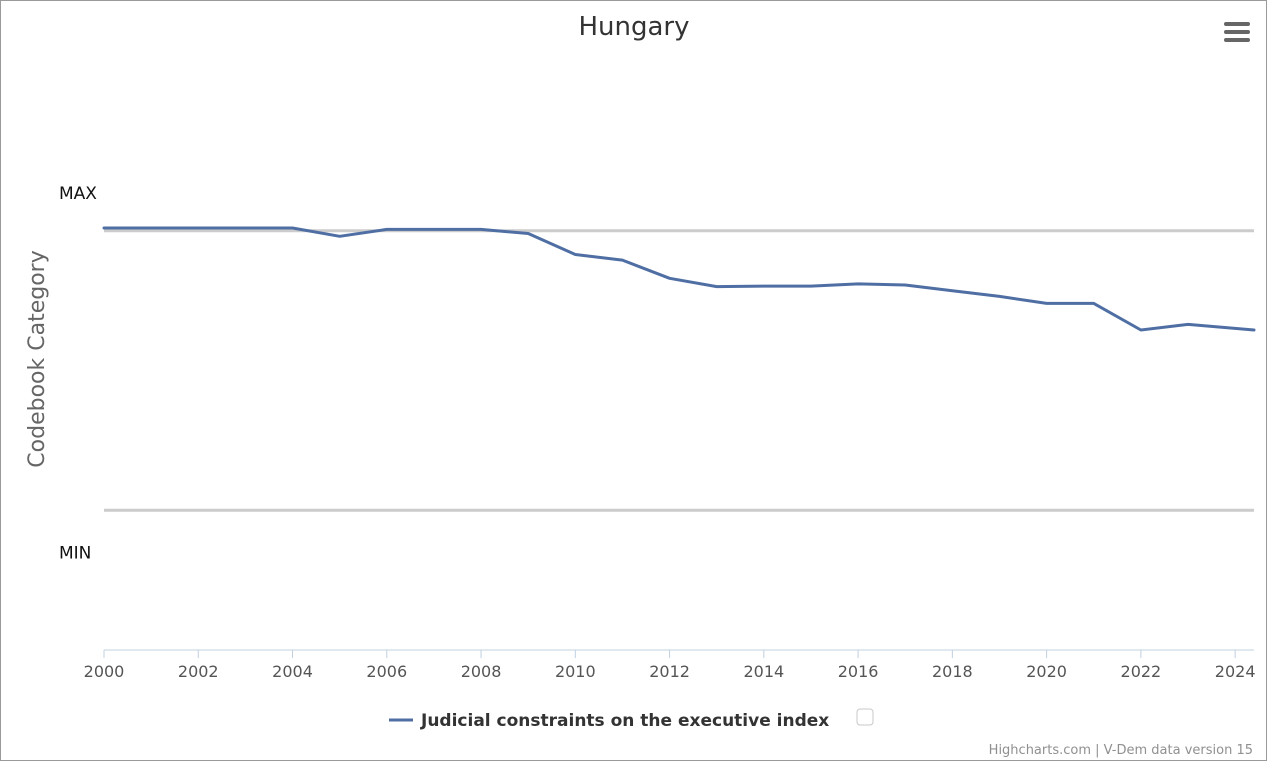 The width and height of the screenshot is (1267, 761). I want to click on x-tick-label: 2018, so click(952, 671).